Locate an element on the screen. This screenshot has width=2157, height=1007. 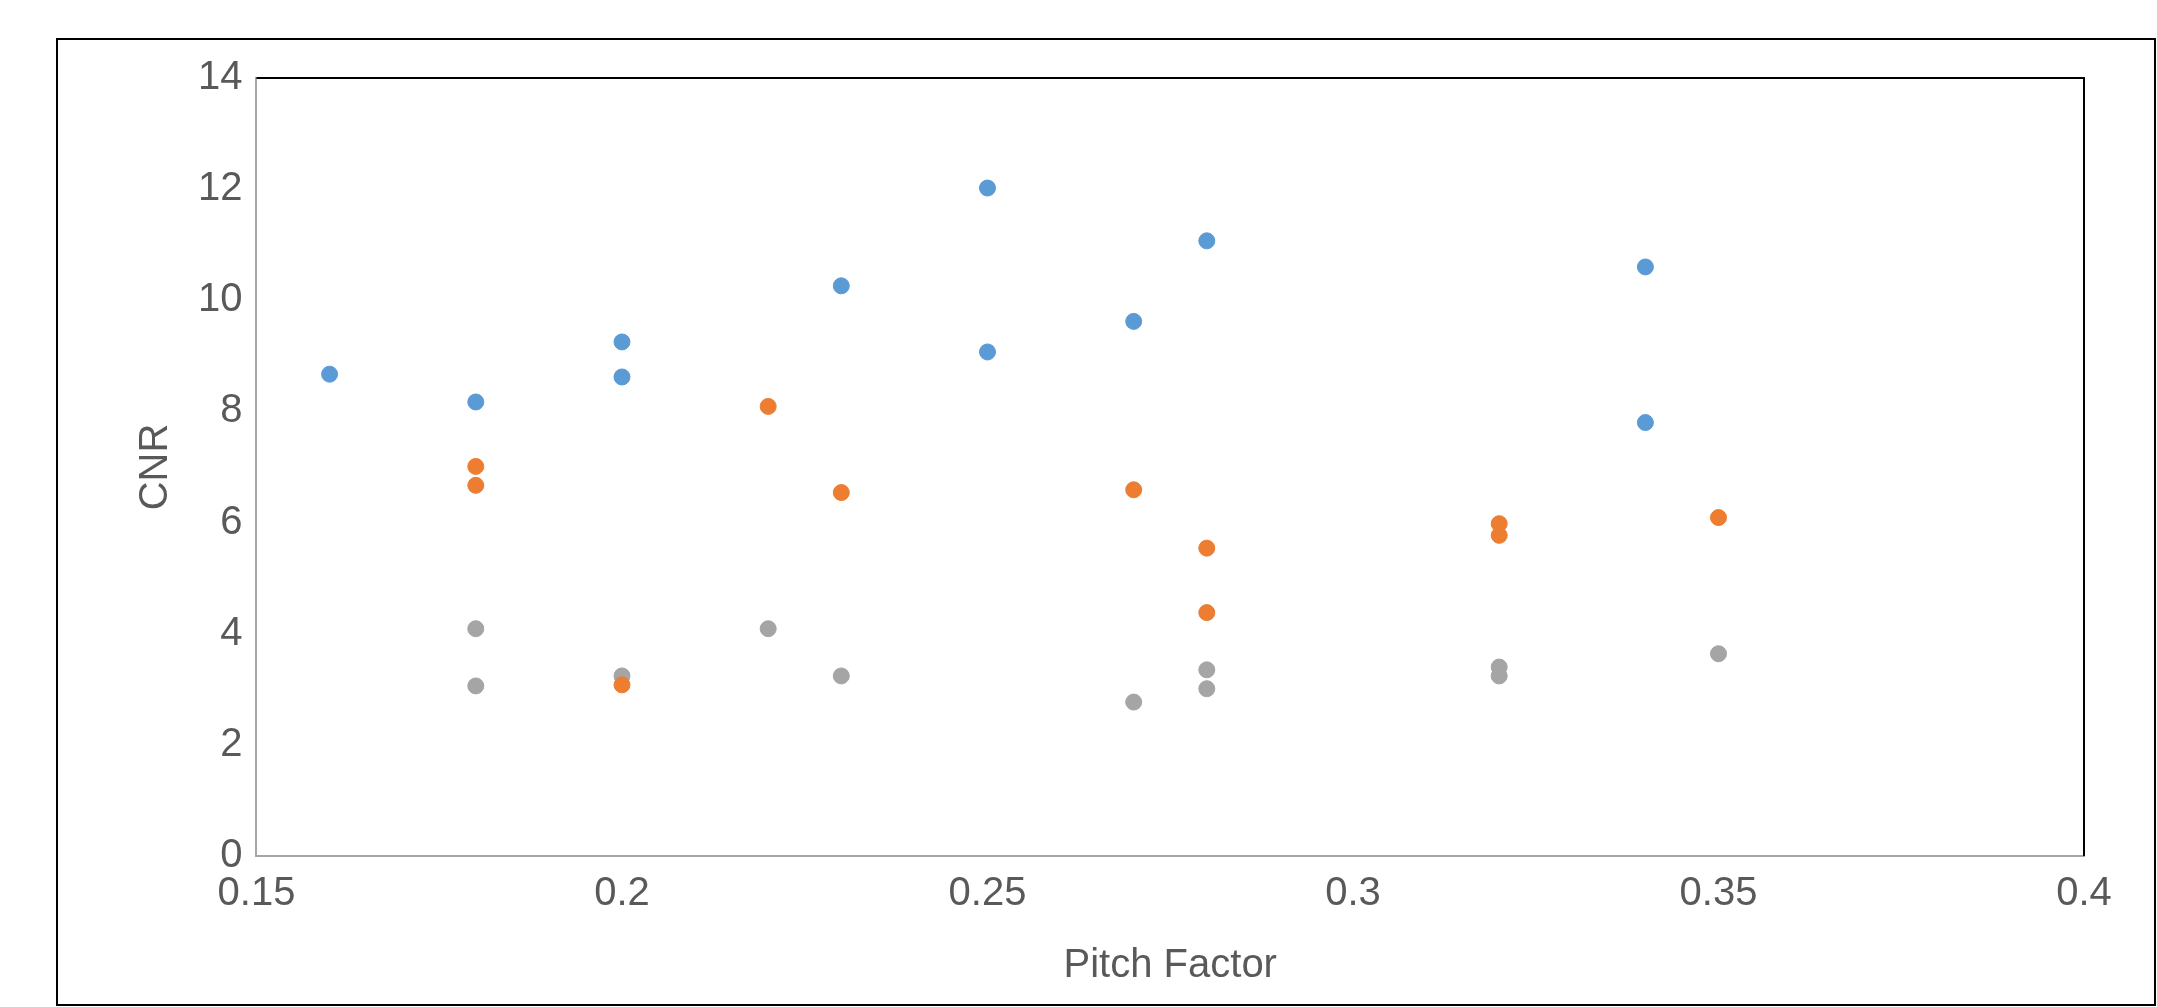
y-tick-label: 10 is located at coordinates (220, 297).